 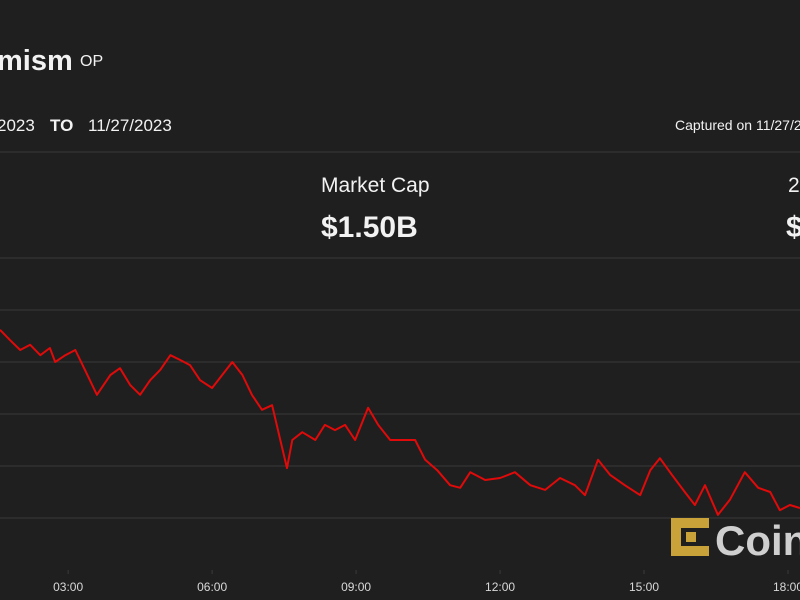 I want to click on x-tick-label: 12:00, so click(x=500, y=587).